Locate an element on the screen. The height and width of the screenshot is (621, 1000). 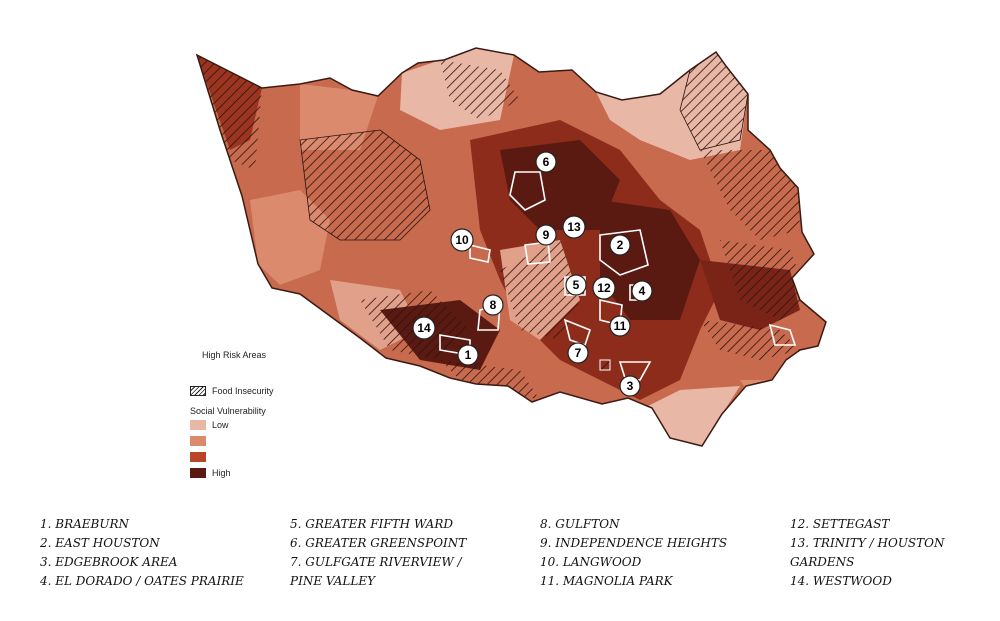
marker-8: 8 is located at coordinates (493, 305).